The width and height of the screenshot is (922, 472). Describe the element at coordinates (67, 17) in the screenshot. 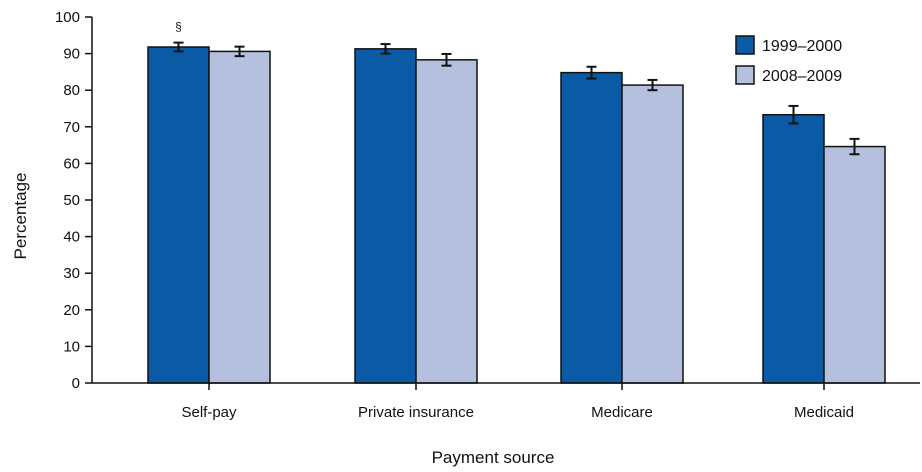

I see `y-tick-label: 100` at that location.